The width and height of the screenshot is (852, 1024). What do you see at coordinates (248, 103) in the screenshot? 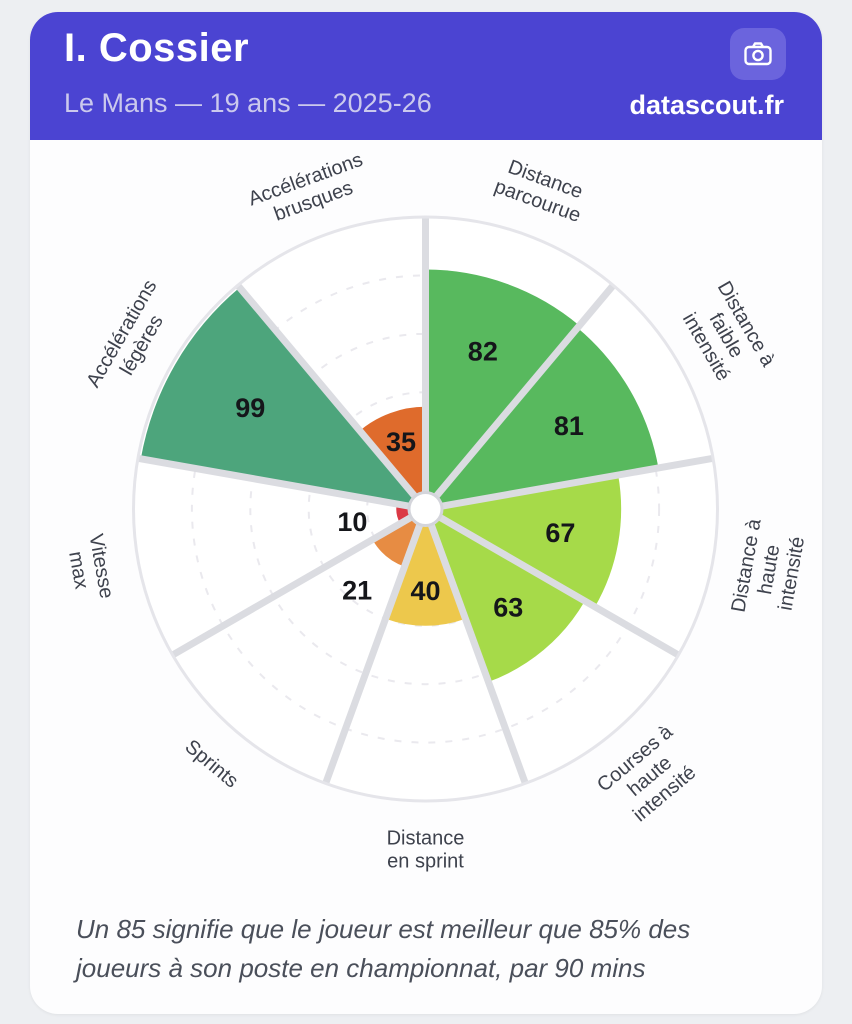
I see `player-subtitle: Le Mans — 19 ans — 2025-26` at bounding box center [248, 103].